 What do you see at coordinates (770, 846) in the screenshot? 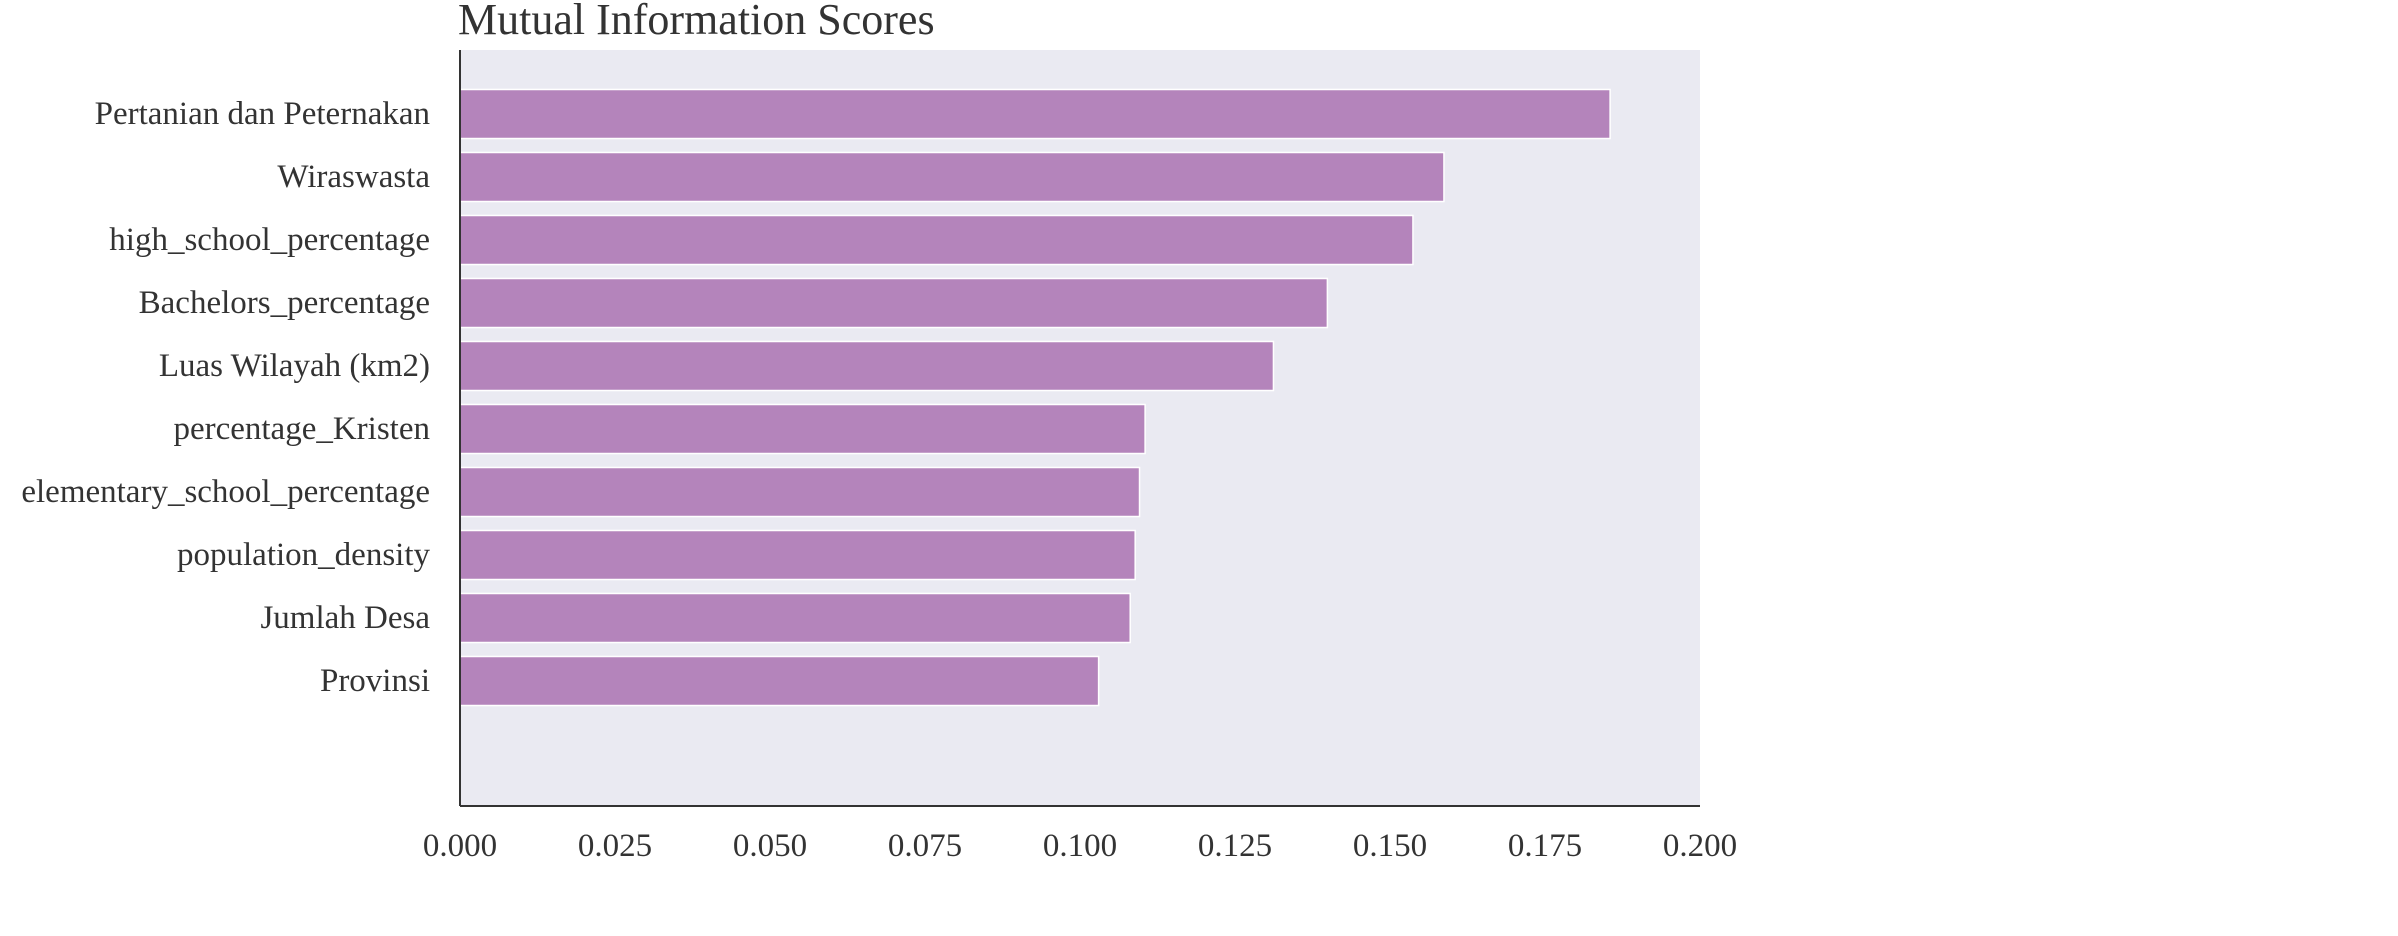
I see `x-tick-label: 0.050` at bounding box center [770, 846].